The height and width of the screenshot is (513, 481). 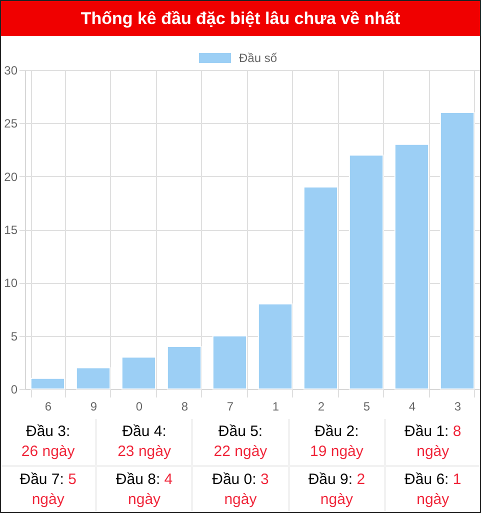 I want to click on y-tick-label: 0, so click(x=14, y=389).